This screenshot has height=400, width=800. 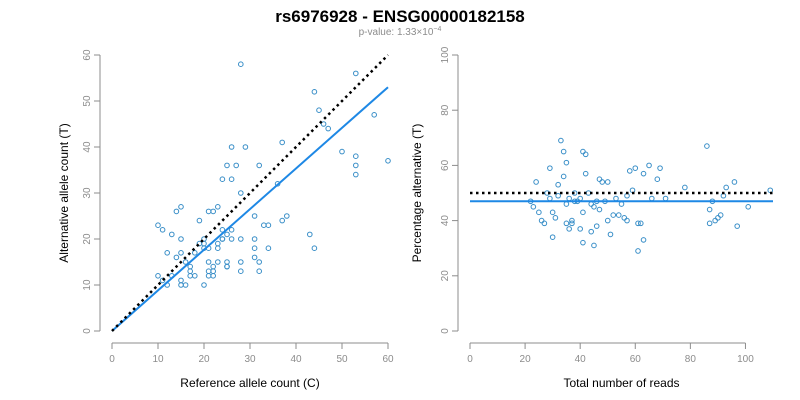 What do you see at coordinates (250, 359) in the screenshot?
I see `x-tick-label: 30` at bounding box center [250, 359].